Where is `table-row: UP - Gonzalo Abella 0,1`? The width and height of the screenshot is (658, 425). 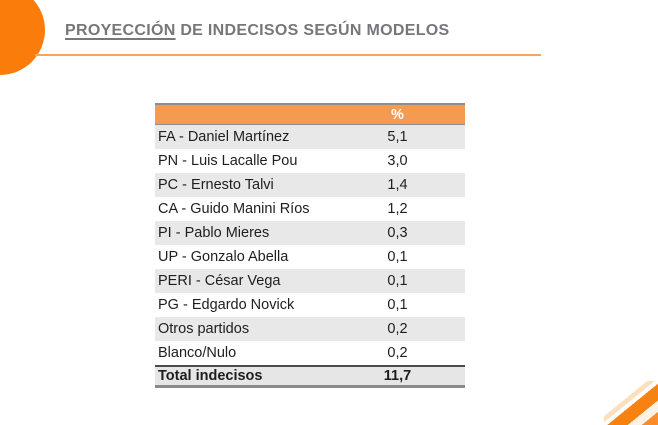 table-row: UP - Gonzalo Abella 0,1 is located at coordinates (310, 257).